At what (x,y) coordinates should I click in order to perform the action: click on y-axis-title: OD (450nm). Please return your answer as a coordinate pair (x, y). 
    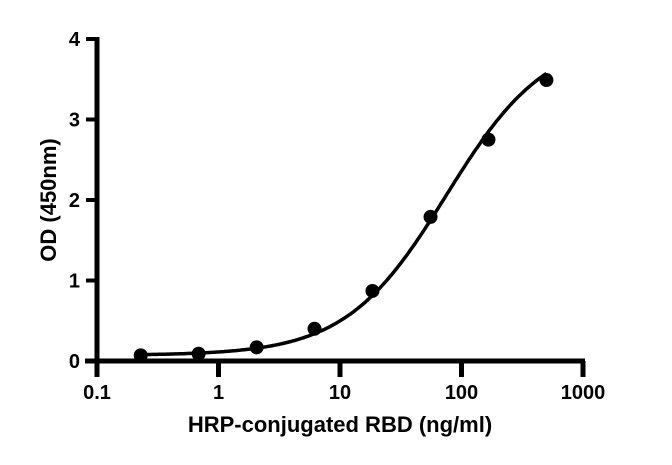
    Looking at the image, I should click on (48, 199).